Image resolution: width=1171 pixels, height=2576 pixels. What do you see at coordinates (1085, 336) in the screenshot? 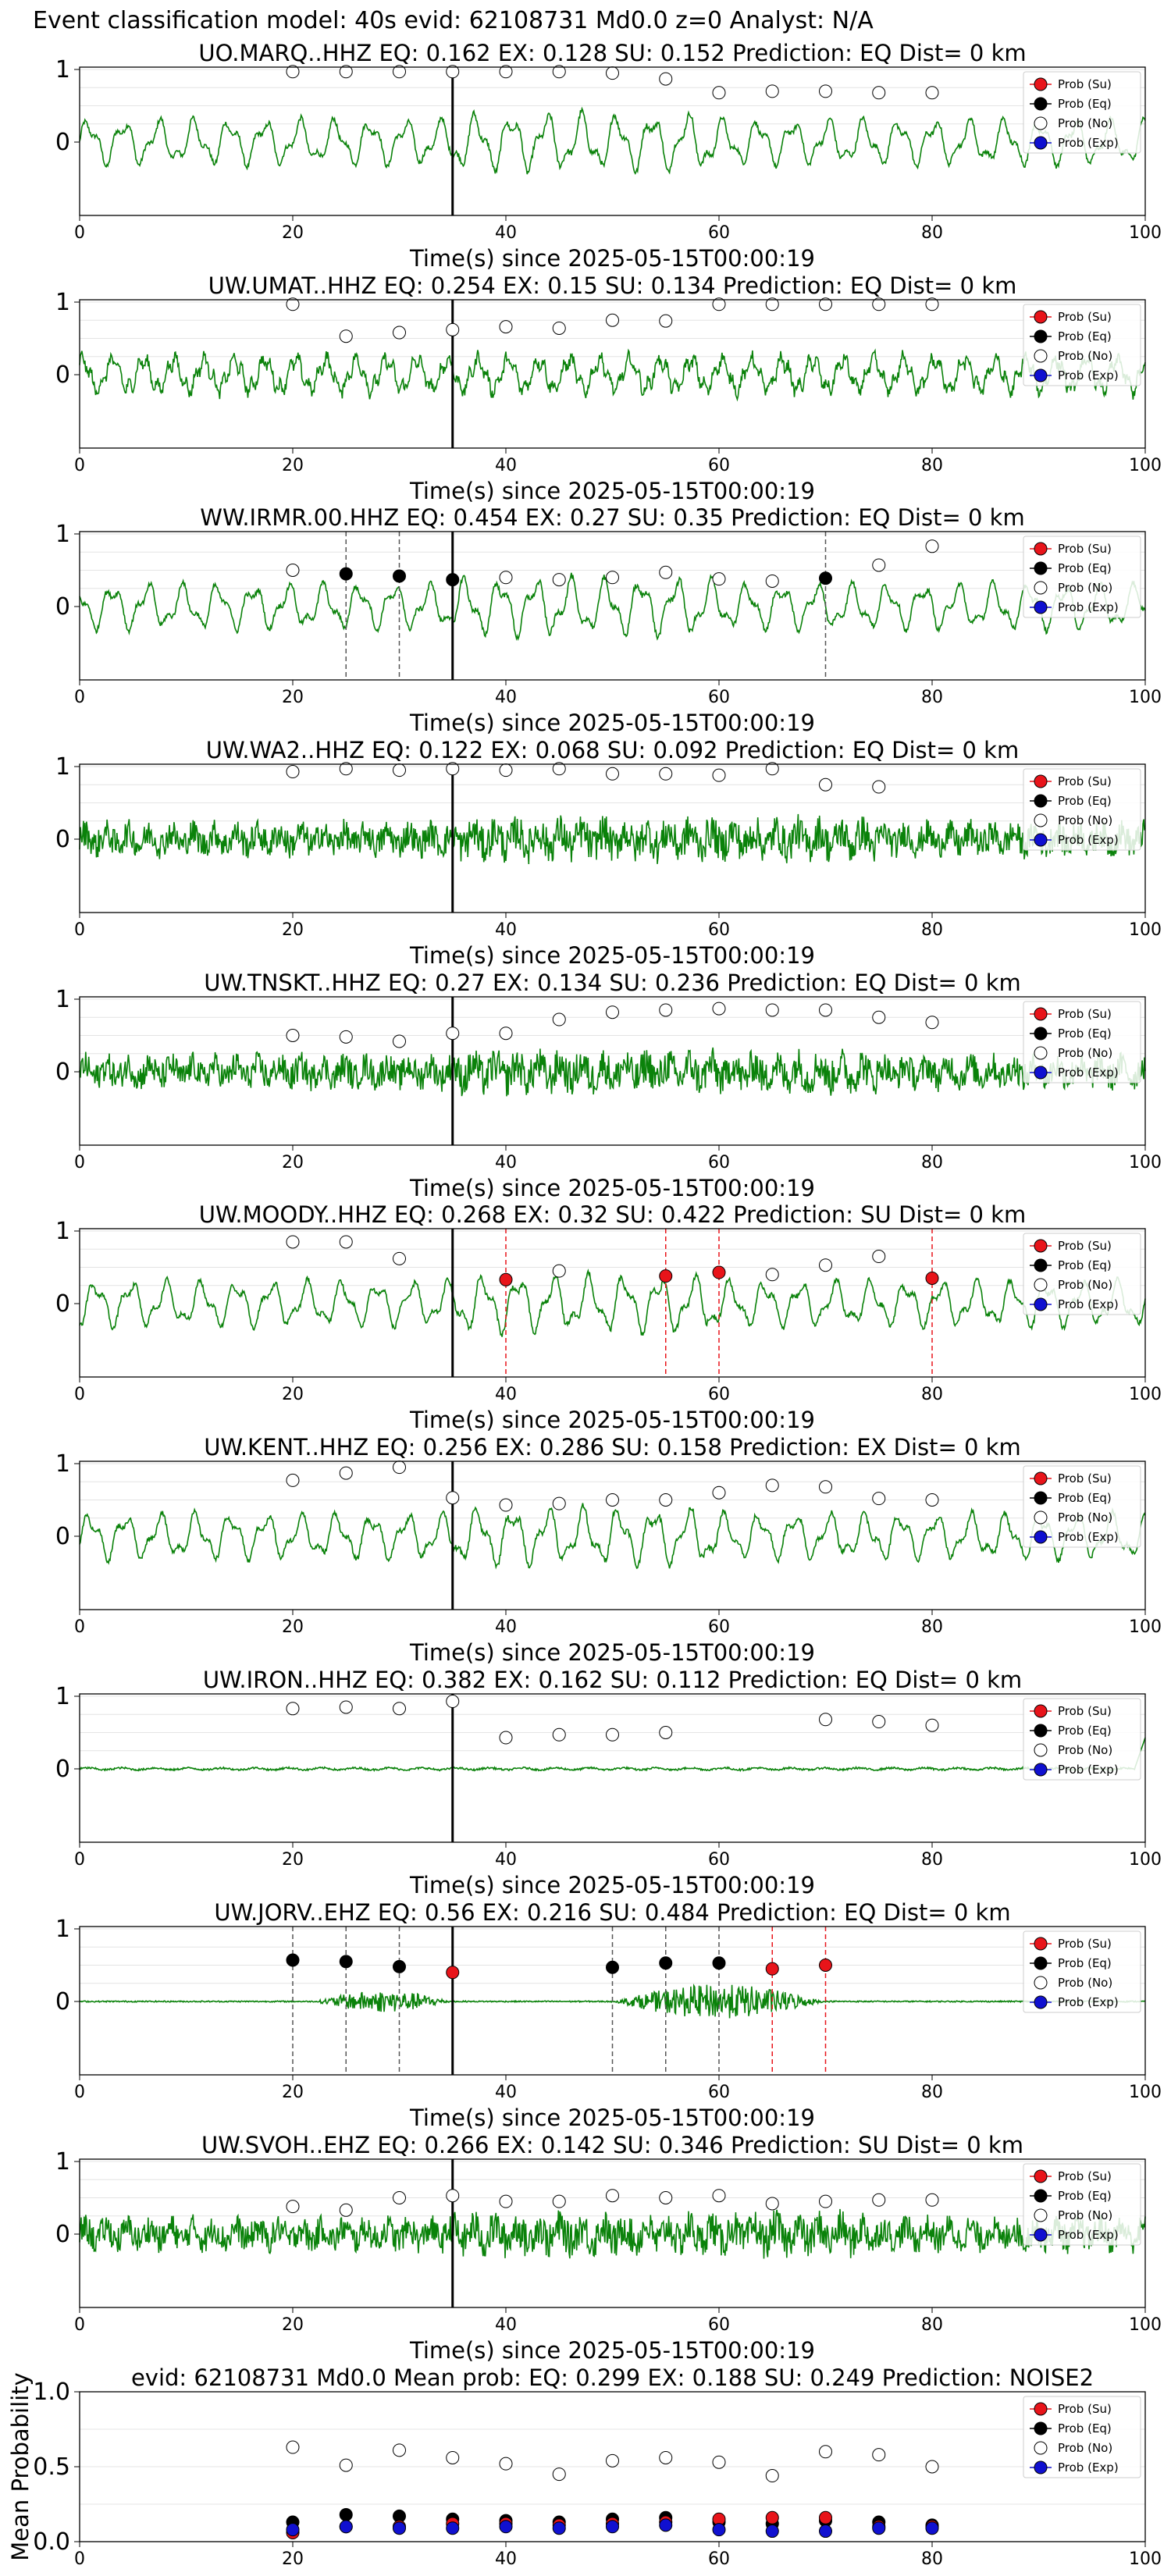
I see `legend-label: Prob (Eq)` at bounding box center [1085, 336].